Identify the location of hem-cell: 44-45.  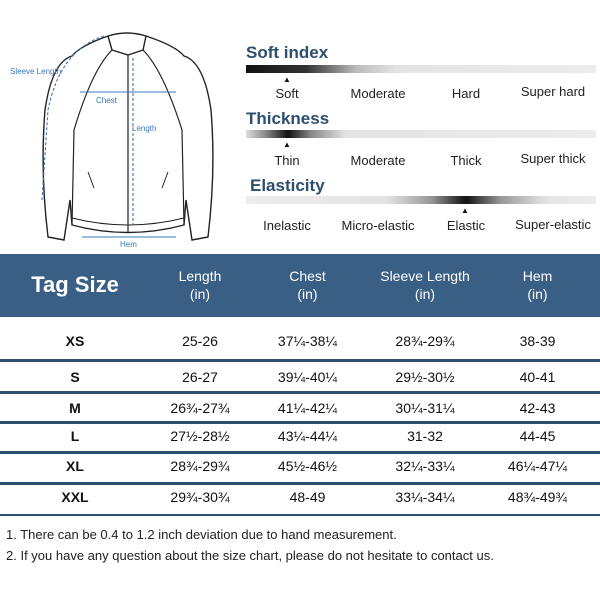
(537, 436).